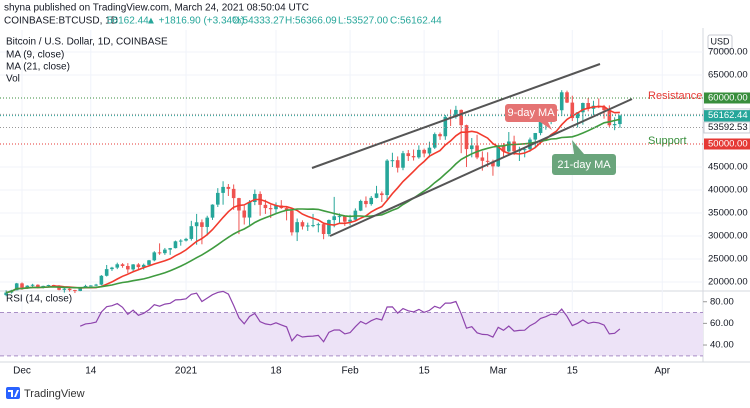  What do you see at coordinates (22, 371) in the screenshot?
I see `x-tick-label: Dec` at bounding box center [22, 371].